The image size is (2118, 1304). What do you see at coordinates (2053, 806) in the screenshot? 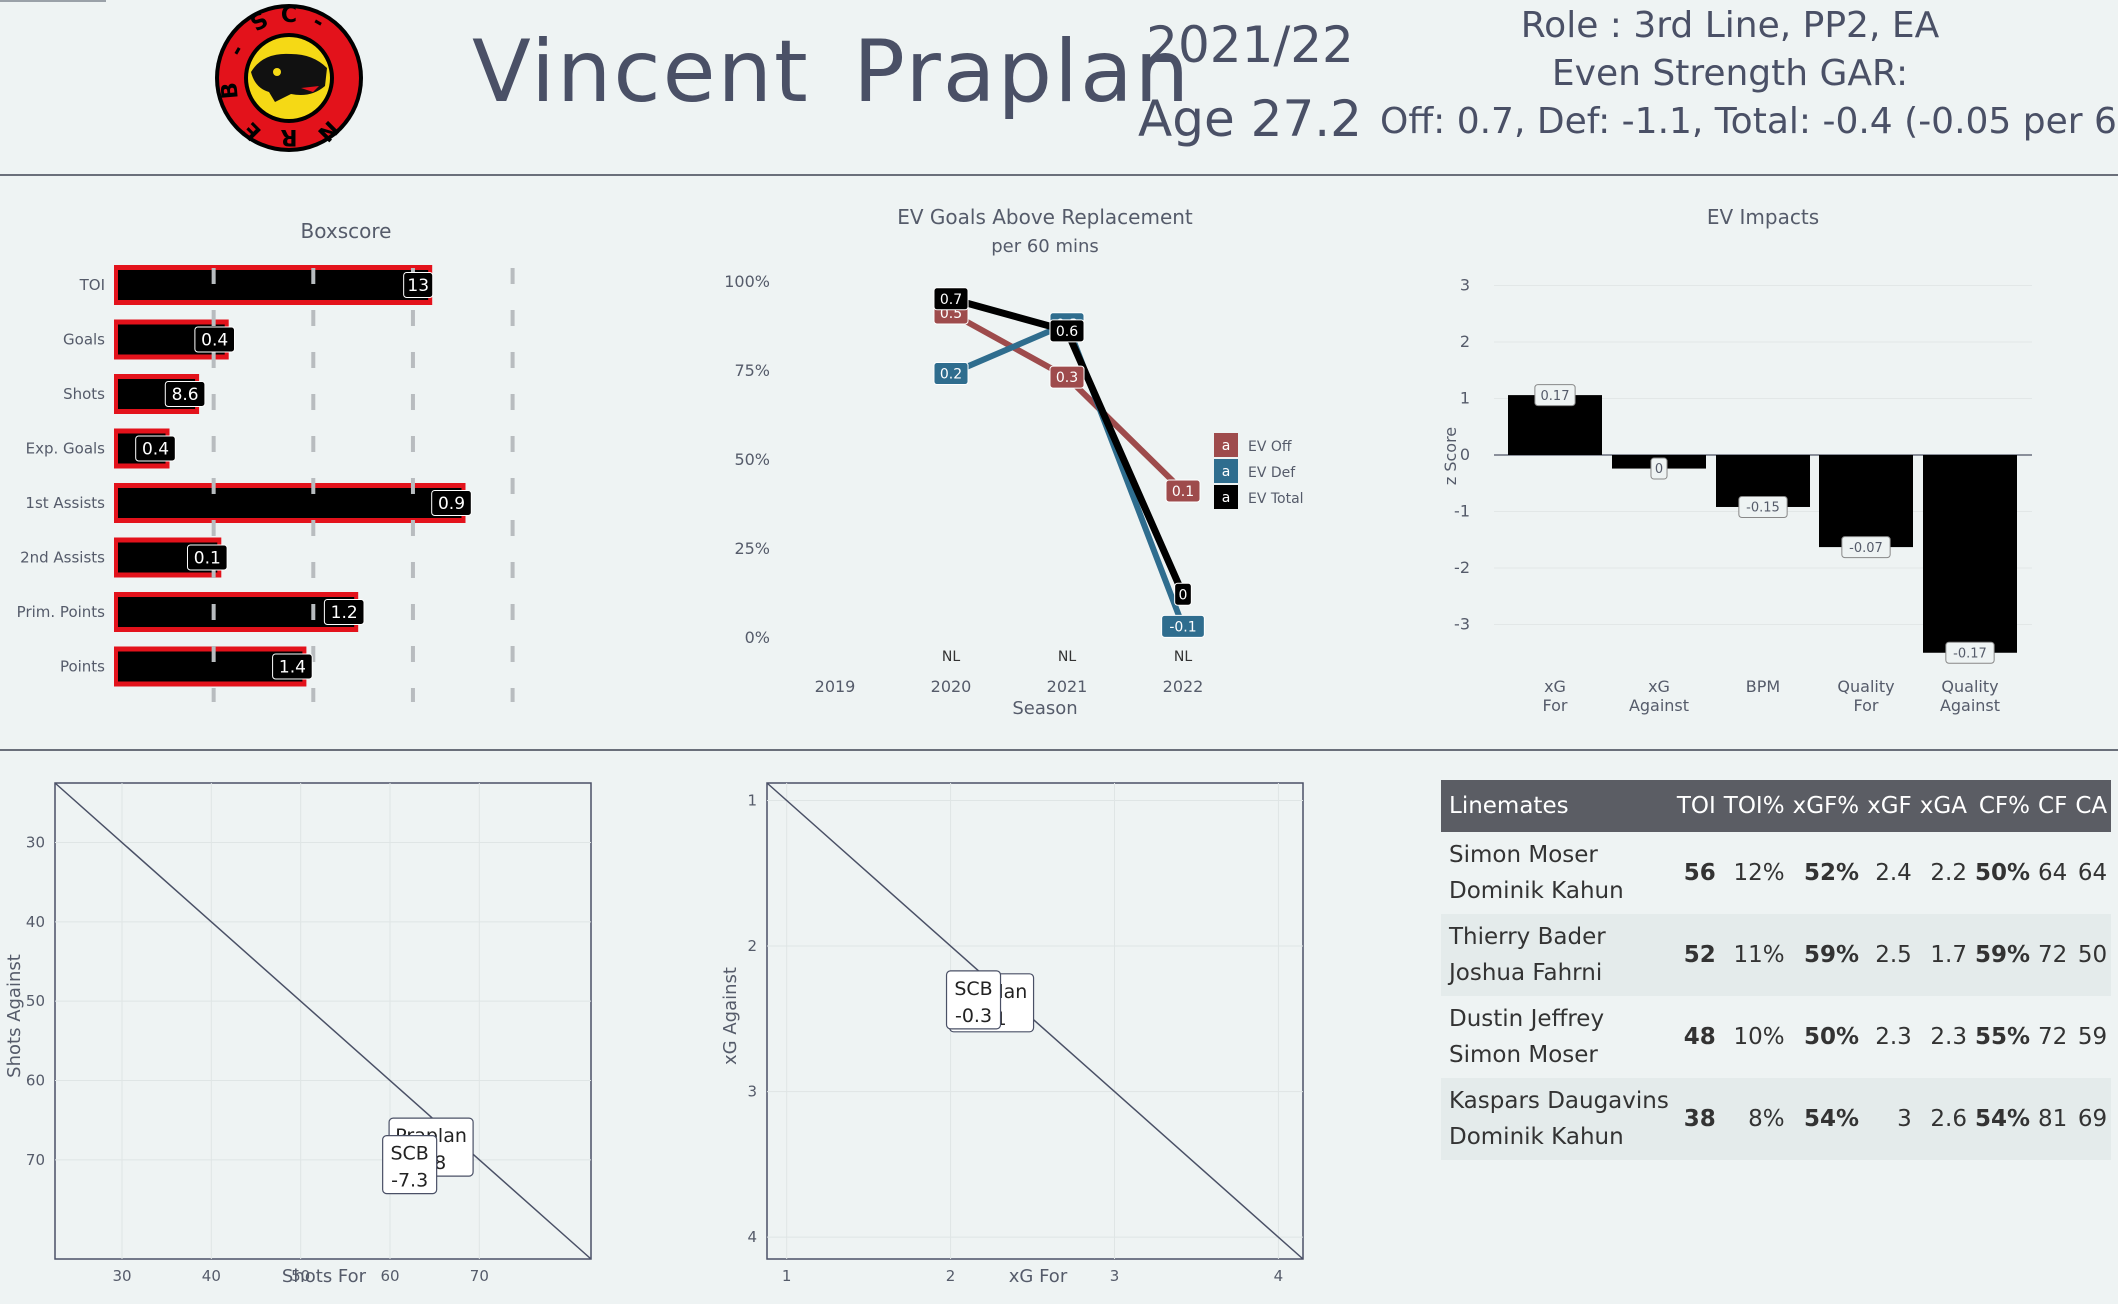
I see `col-cf: CF` at bounding box center [2053, 806].